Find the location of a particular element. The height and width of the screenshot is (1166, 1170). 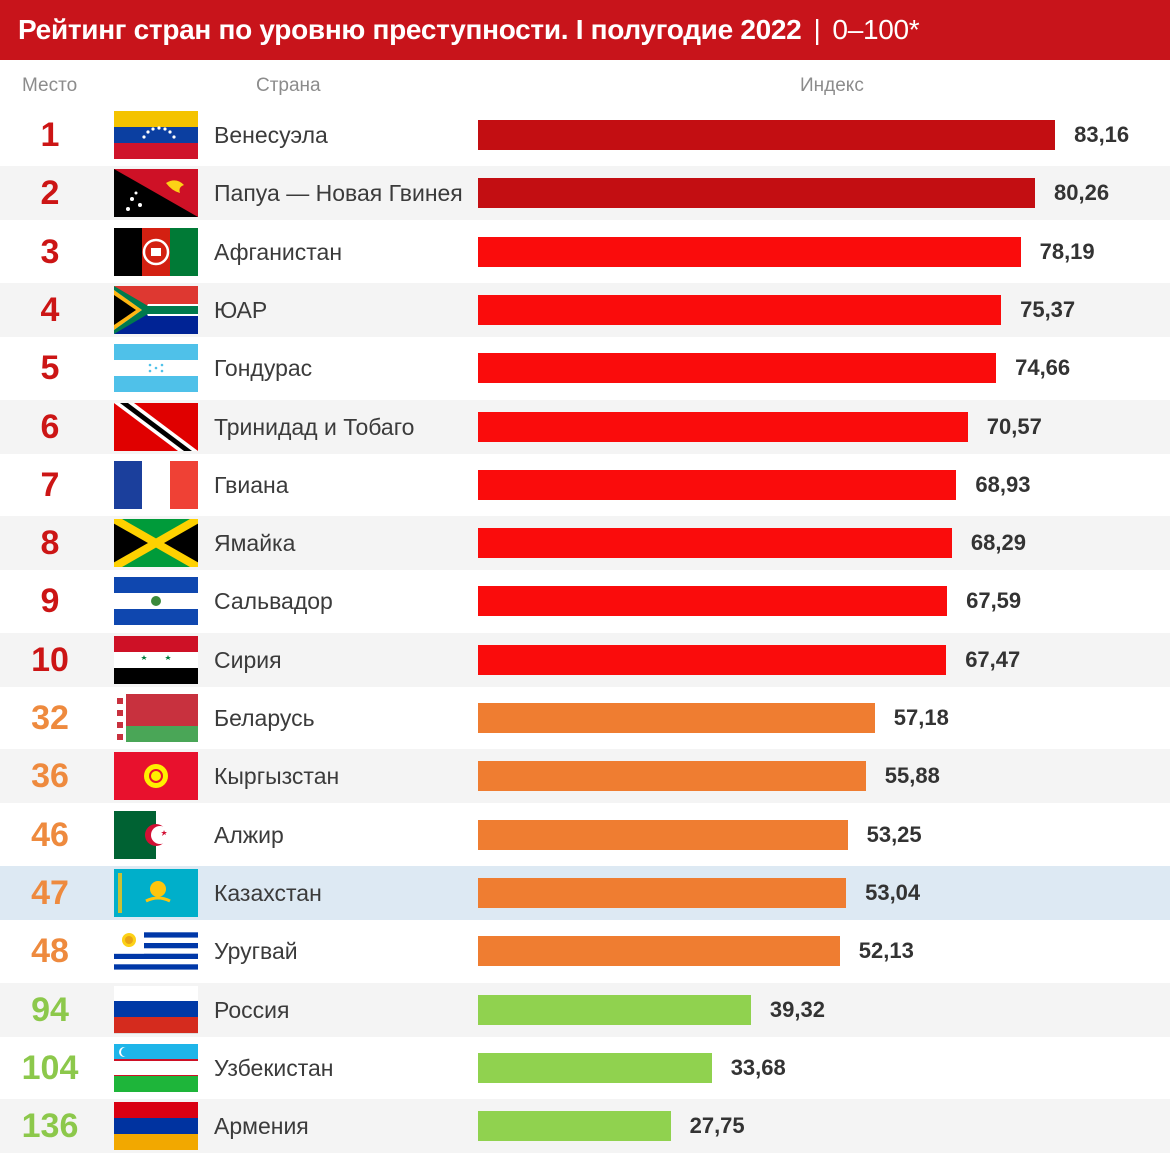

el-salvador-flag is located at coordinates (156, 601).